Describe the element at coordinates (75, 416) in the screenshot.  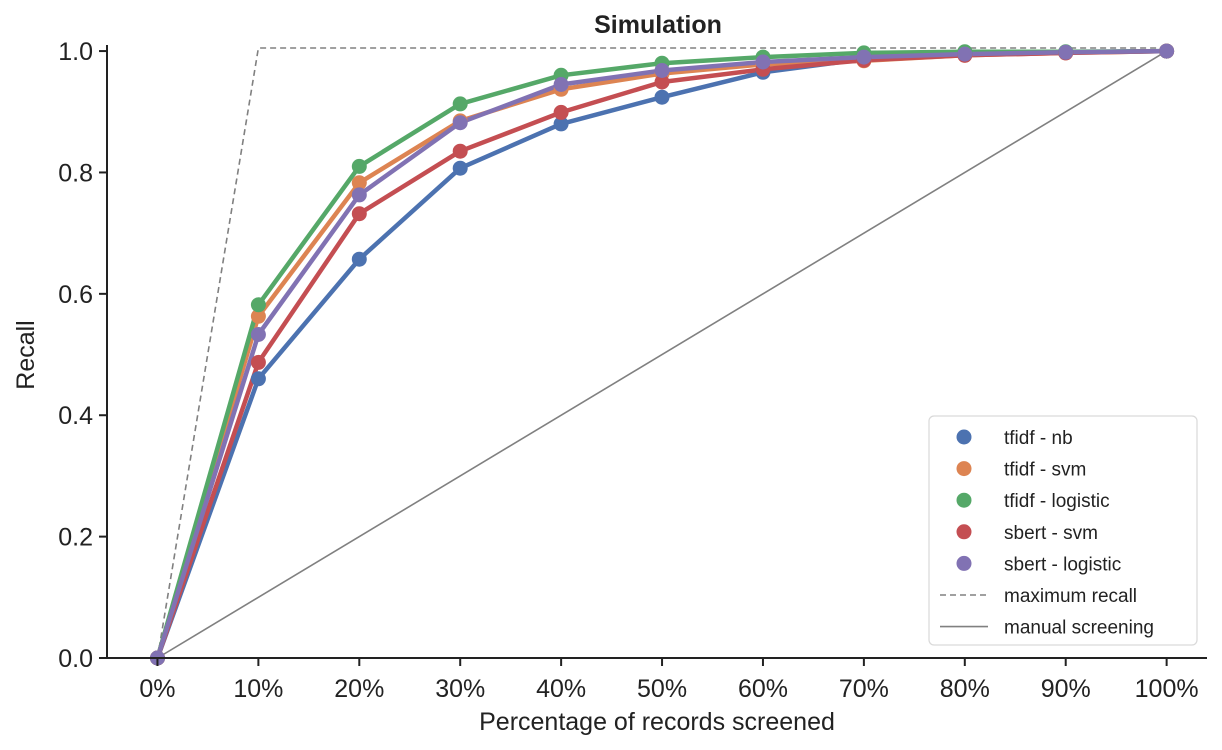
I see `y-tick-label-2: 0.4` at that location.